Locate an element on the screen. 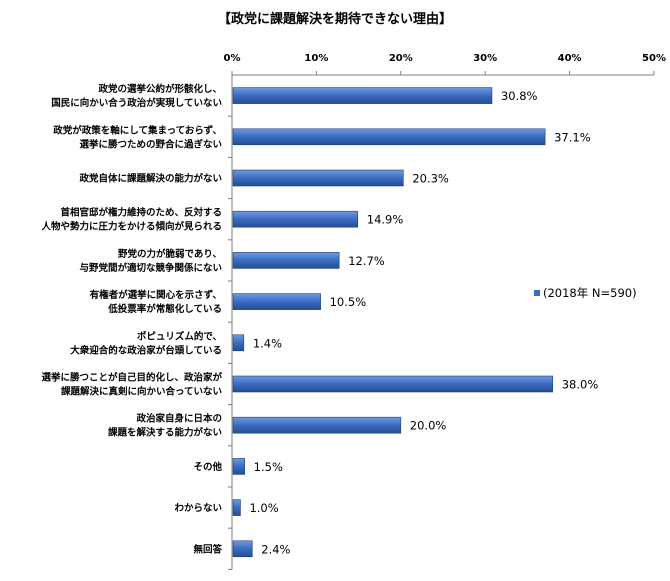 The height and width of the screenshot is (581, 670). category-label: ポピュリズム的で、大衆迎合的な政治家が台頭している is located at coordinates (146, 343).